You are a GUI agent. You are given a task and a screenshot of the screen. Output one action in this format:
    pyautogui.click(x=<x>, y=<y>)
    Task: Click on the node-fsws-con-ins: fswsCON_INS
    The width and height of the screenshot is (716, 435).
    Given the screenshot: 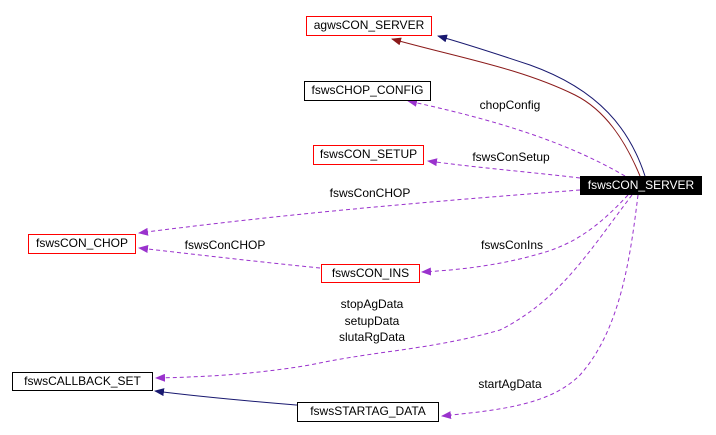 What is the action you would take?
    pyautogui.click(x=370, y=273)
    